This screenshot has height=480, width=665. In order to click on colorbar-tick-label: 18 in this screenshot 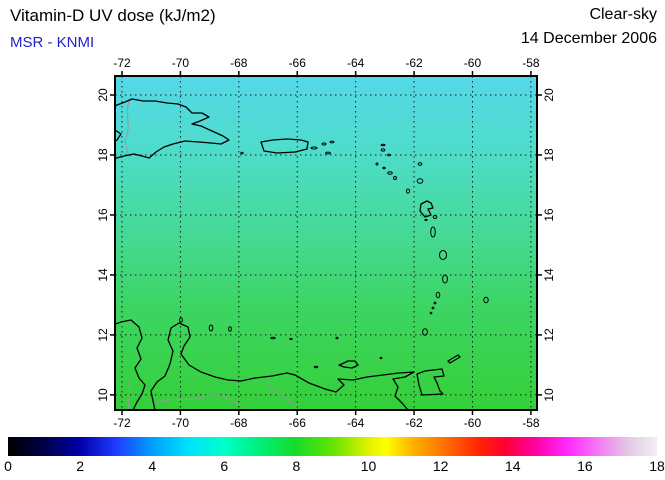, I will do `click(657, 466)`.